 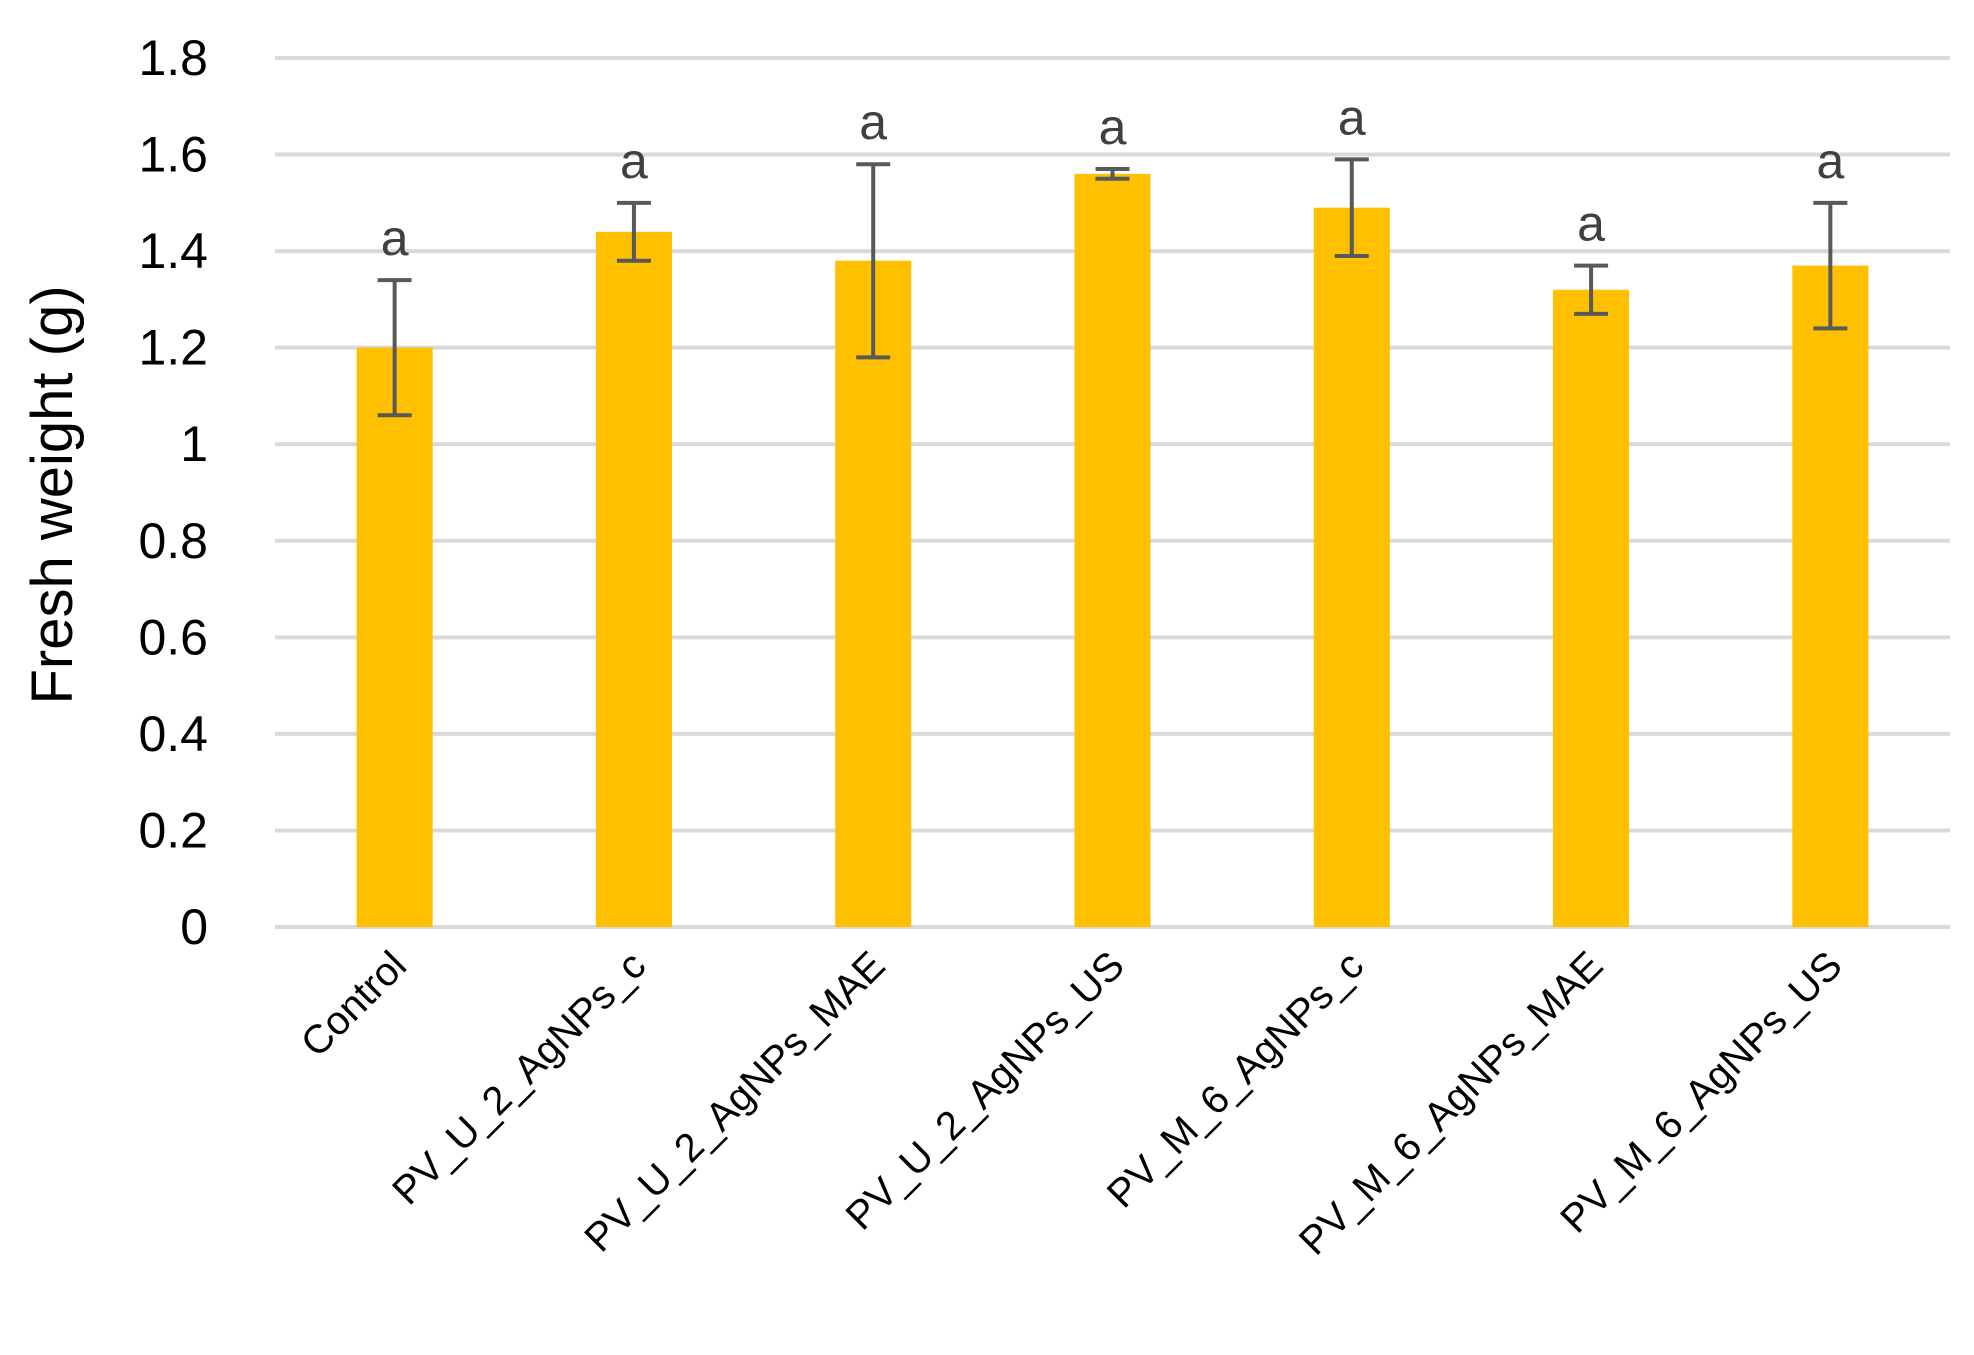 What do you see at coordinates (194, 444) in the screenshot?
I see `y-tick-label: 1` at bounding box center [194, 444].